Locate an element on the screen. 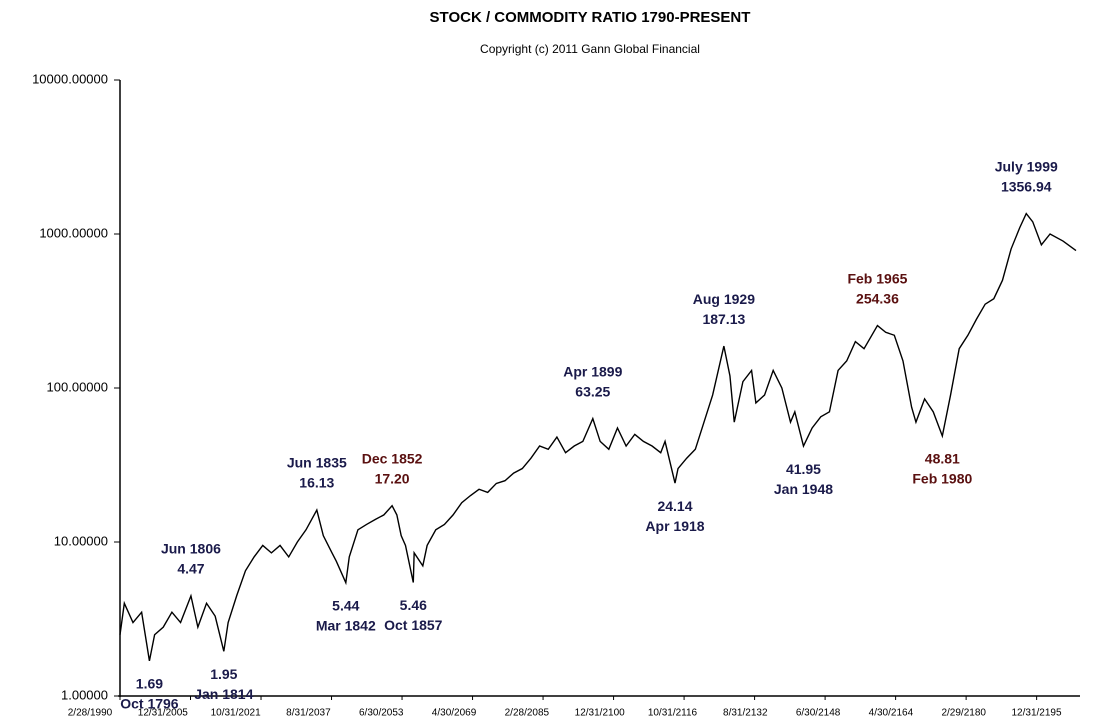 The image size is (1102, 726). annotation-value: 41.95 is located at coordinates (803, 469).